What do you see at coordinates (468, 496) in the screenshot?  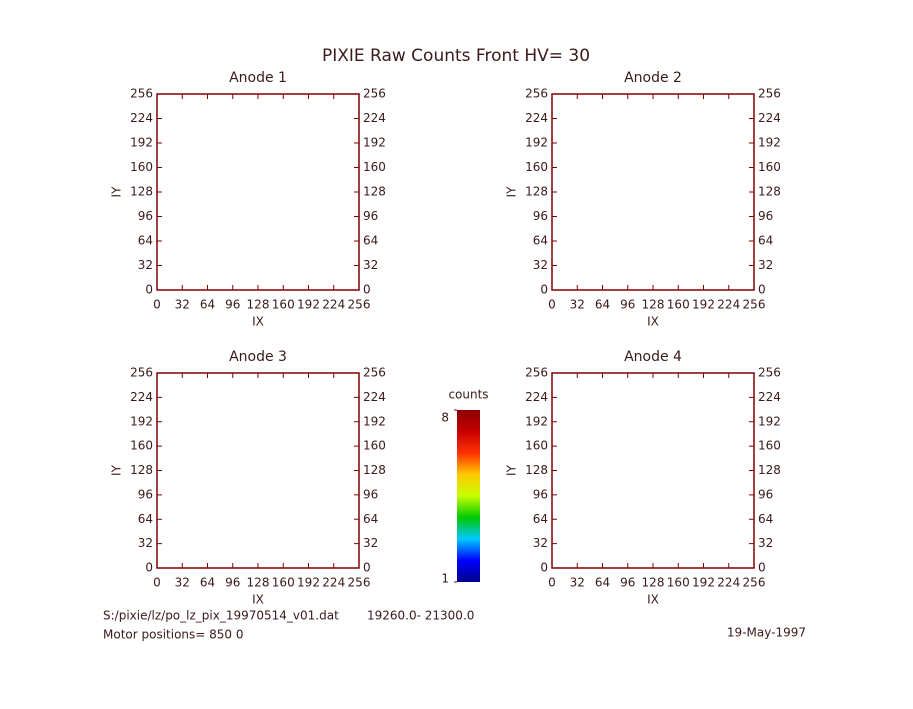 I see `colorbar` at bounding box center [468, 496].